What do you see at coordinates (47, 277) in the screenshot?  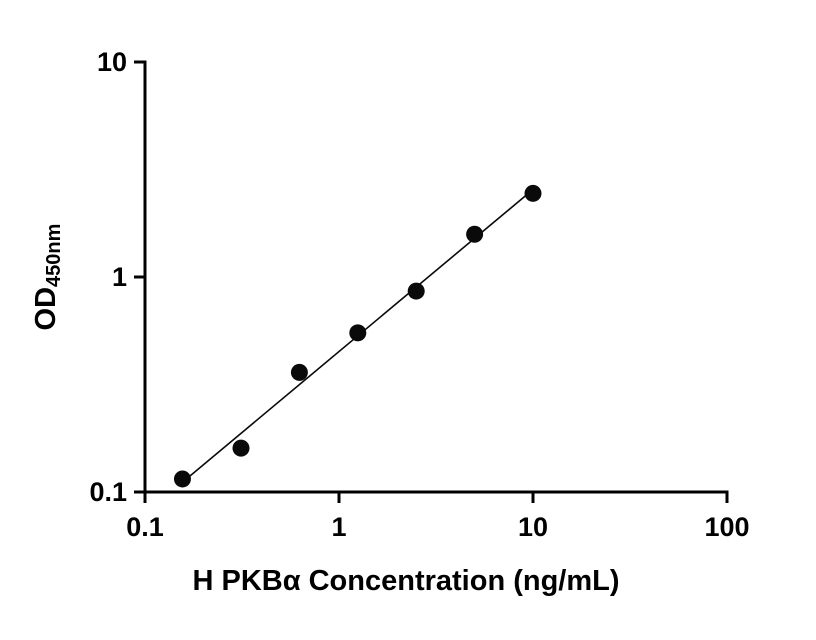 I see `y-axis-title: OD450nm` at bounding box center [47, 277].